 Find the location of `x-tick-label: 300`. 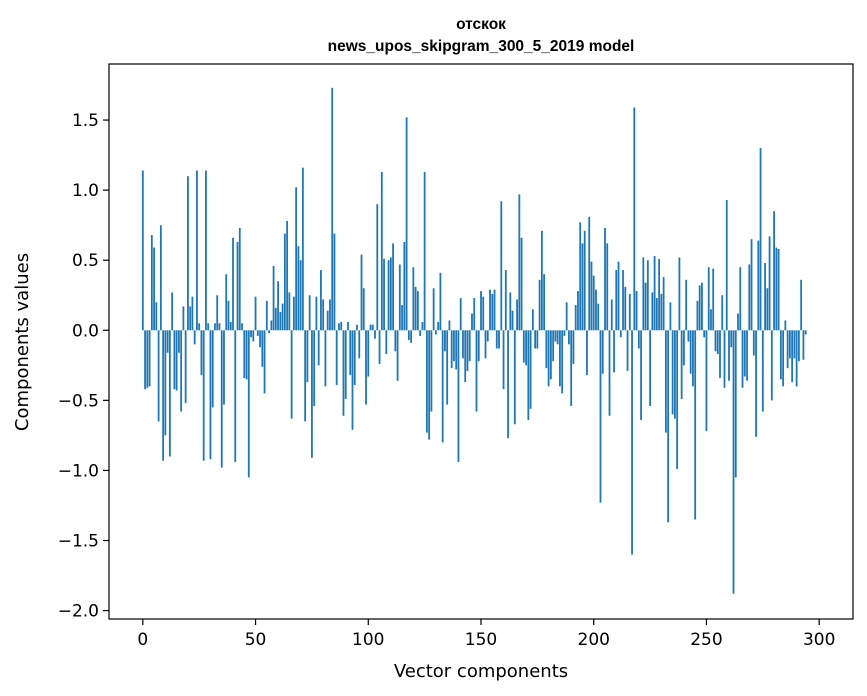

x-tick-label: 300 is located at coordinates (819, 640).